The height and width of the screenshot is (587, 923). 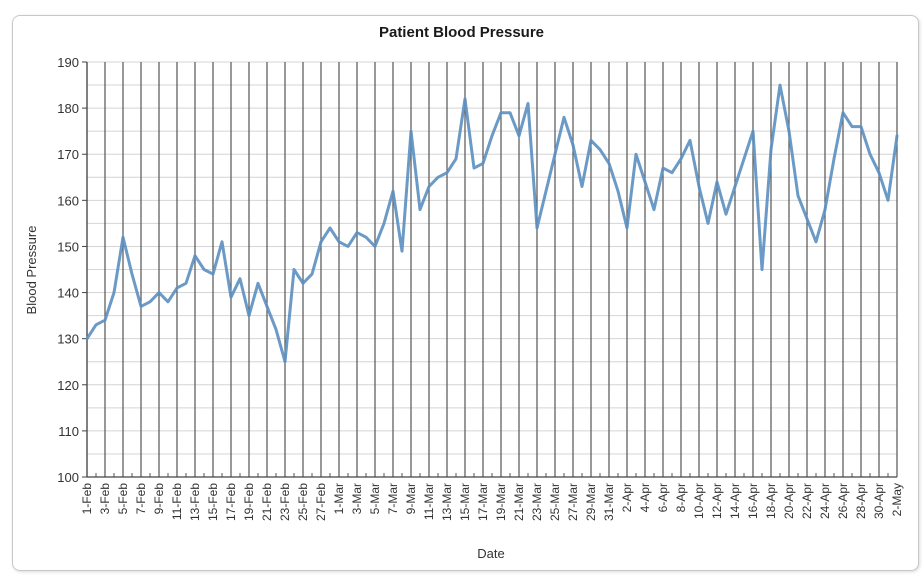 I want to click on x-tick-label: 7-Feb, so click(x=141, y=499).